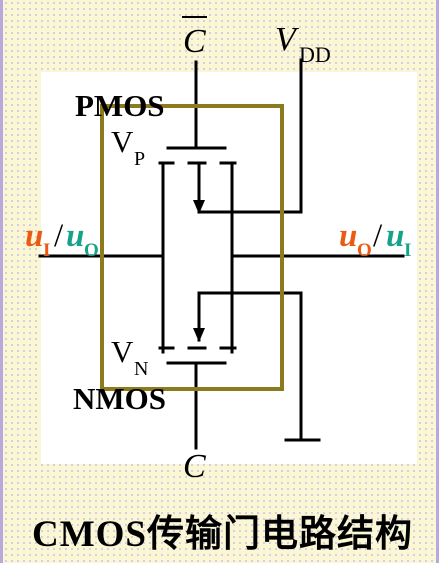  What do you see at coordinates (348, 236) in the screenshot?
I see `right-u1-label: u` at bounding box center [348, 236].